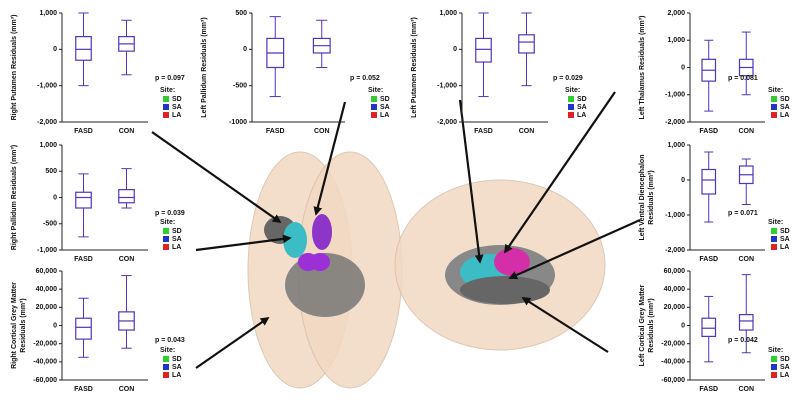 The width and height of the screenshot is (800, 400). What do you see at coordinates (238, 122) in the screenshot?
I see `y-tick-label: -1000` at bounding box center [238, 122].